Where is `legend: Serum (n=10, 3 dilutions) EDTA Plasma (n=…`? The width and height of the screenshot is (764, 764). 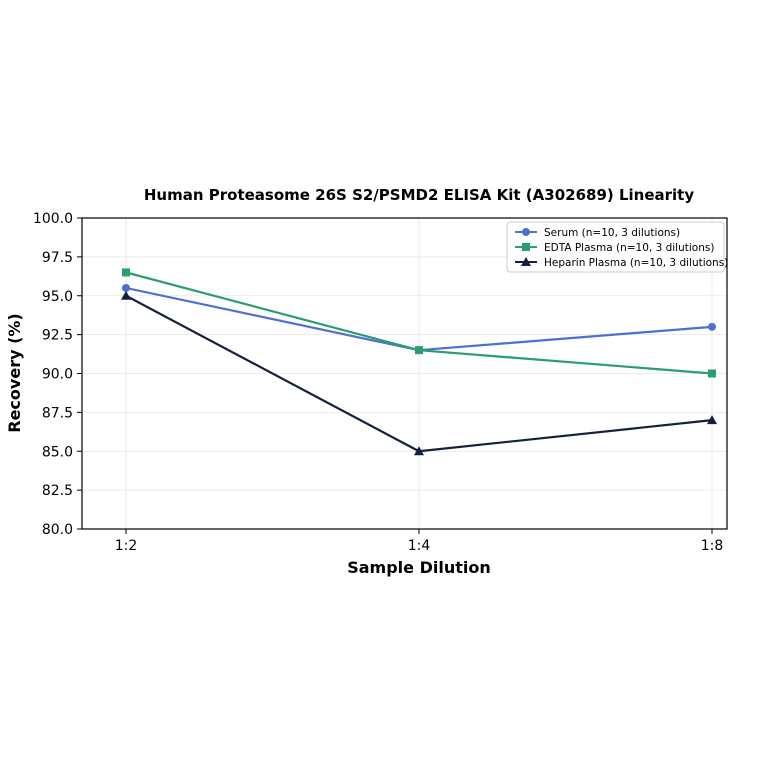 legend: Serum (n=10, 3 dilutions) EDTA Plasma (n=… is located at coordinates (617, 247).